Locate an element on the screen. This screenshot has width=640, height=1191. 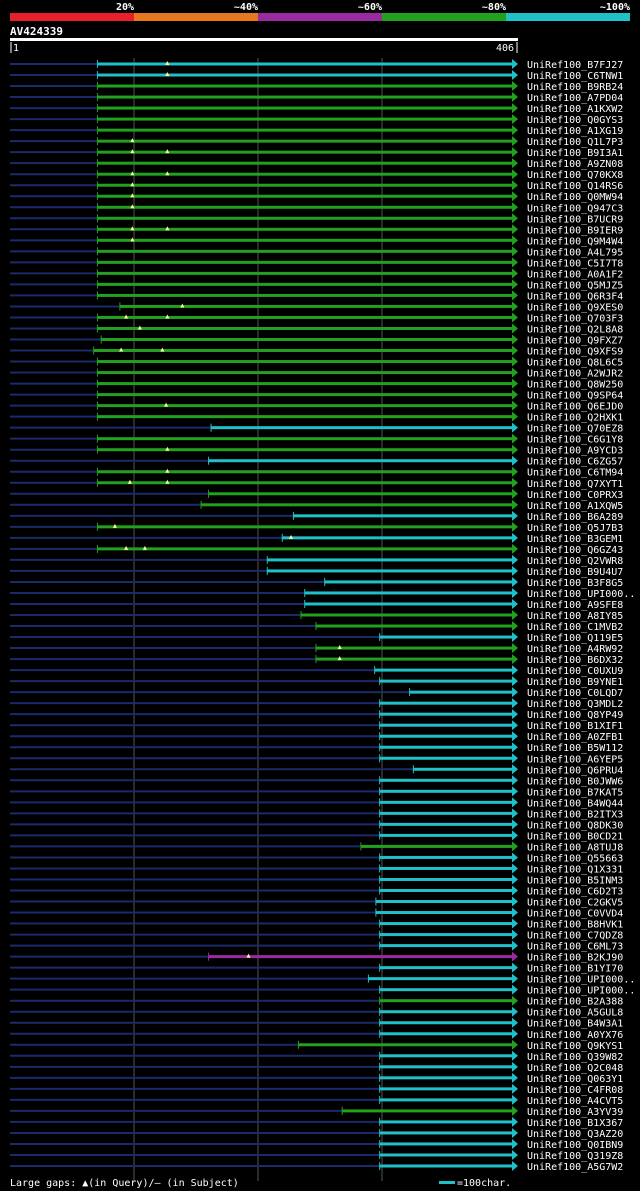
hit-row: UniRef100_Q8W250 is located at coordinates (316, 384).